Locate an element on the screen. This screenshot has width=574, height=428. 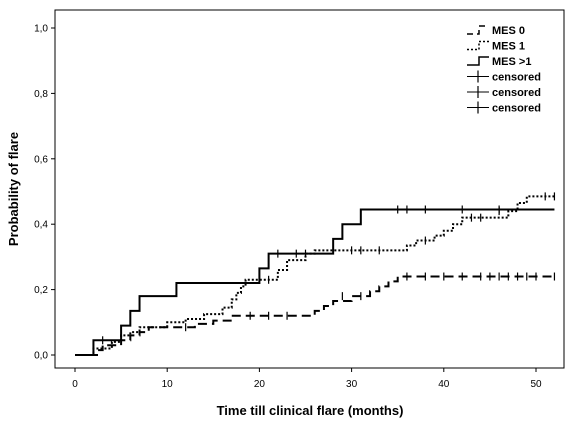
x-tick-label: 50 is located at coordinates (536, 384).